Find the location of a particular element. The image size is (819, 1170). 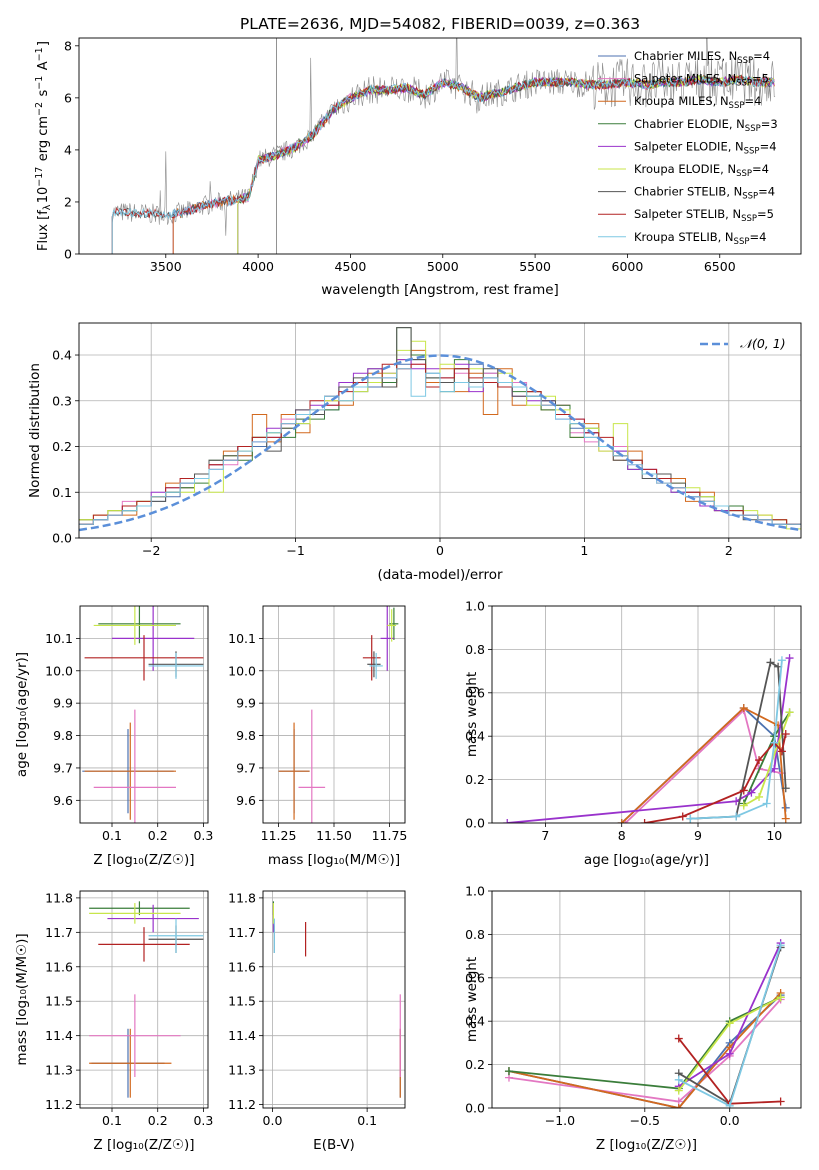

y-tick-label: 10.0 is located at coordinates (59, 670).